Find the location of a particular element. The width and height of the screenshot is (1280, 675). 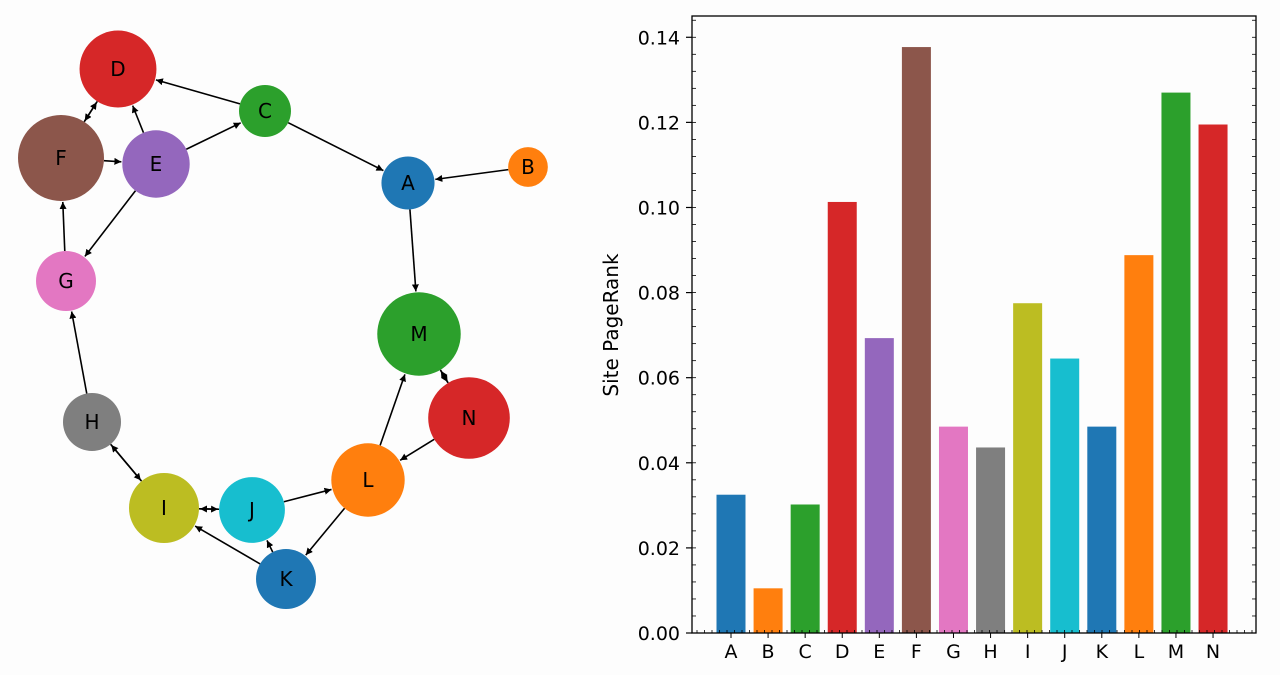

edge-g-f is located at coordinates (63, 226).